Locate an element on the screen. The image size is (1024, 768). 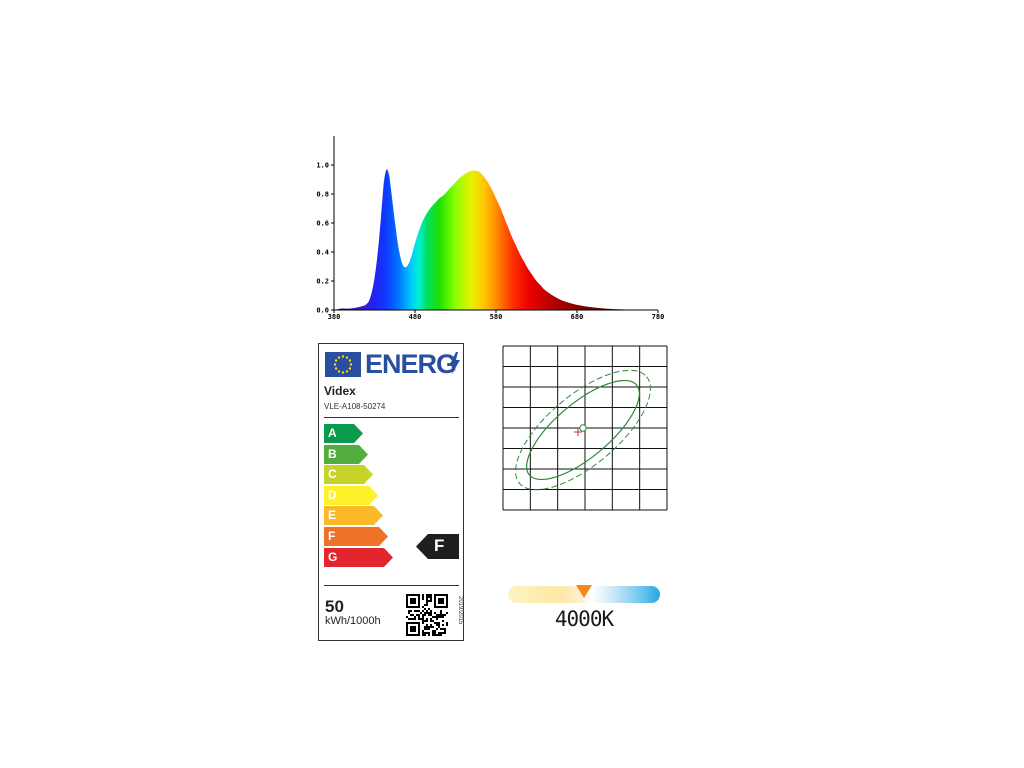
energy-consumption-value: 50 is located at coordinates (334, 606).